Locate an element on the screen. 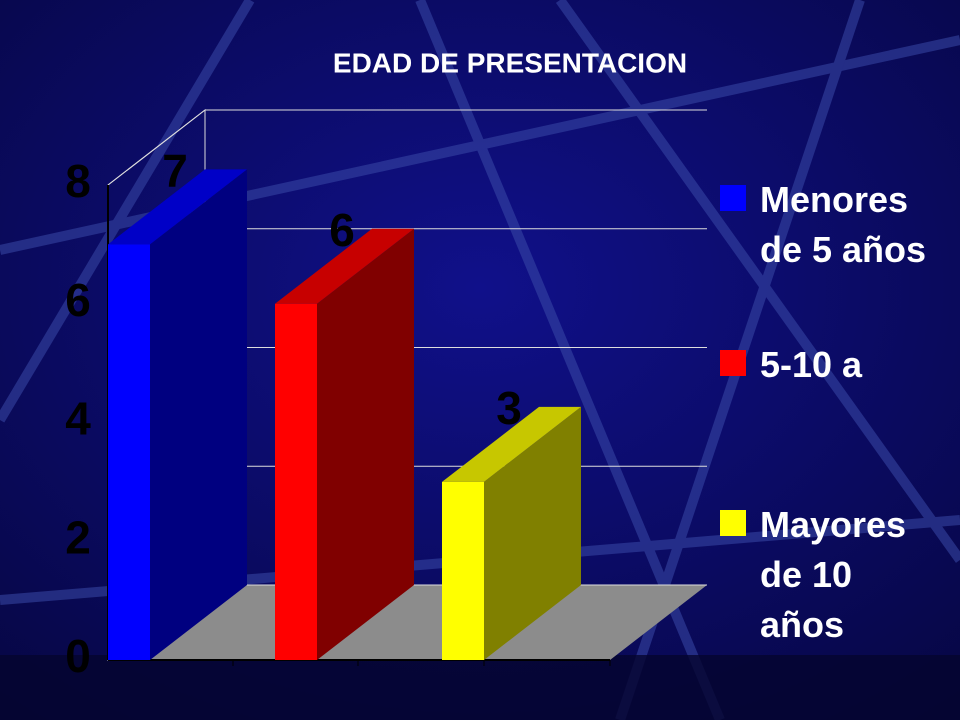 The image size is (960, 720). value-label: 7 is located at coordinates (175, 171).